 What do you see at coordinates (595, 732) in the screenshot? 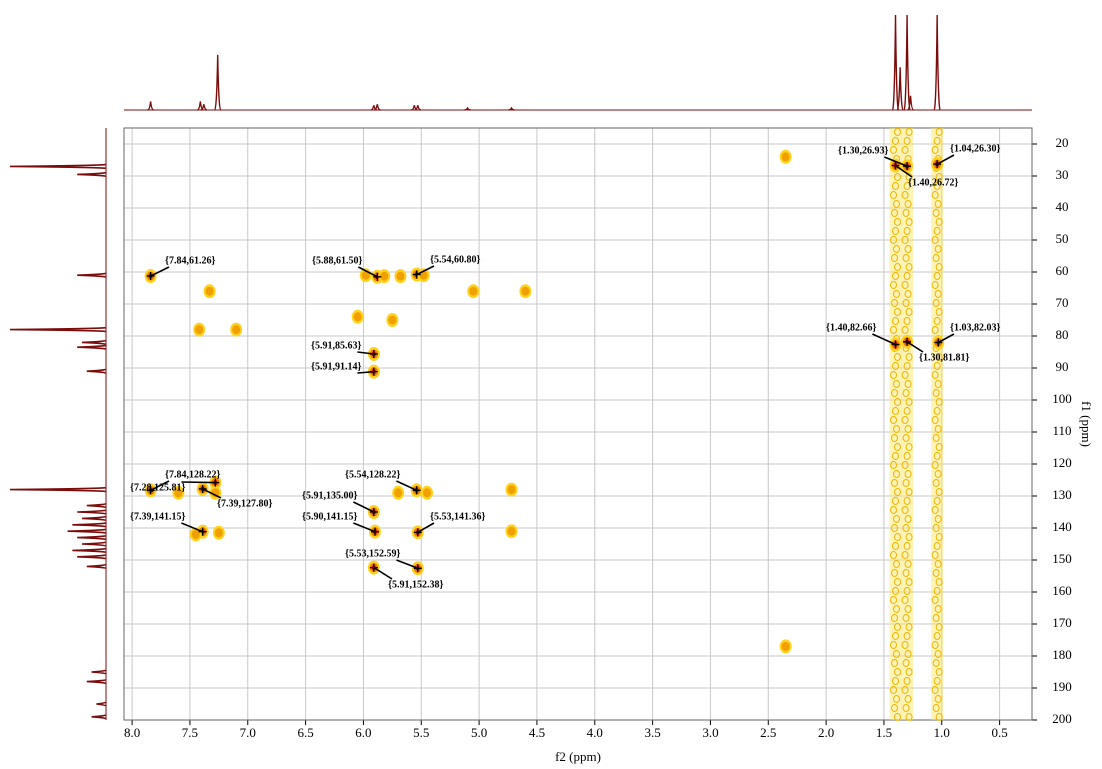
I see `x-tick-label: 4.0` at bounding box center [595, 732].